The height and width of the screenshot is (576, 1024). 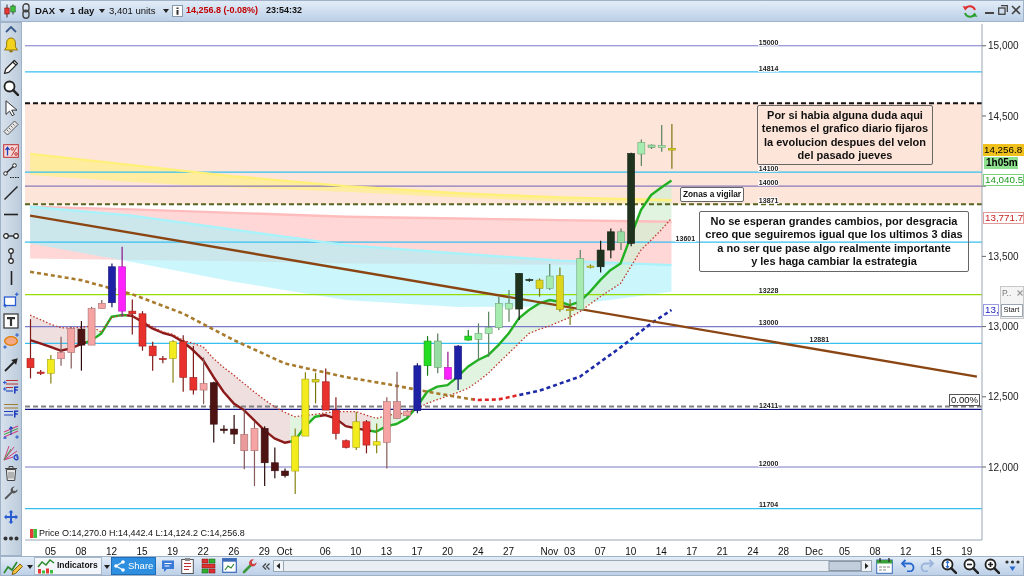 I want to click on x-tick-label: Oct, so click(x=284, y=552).